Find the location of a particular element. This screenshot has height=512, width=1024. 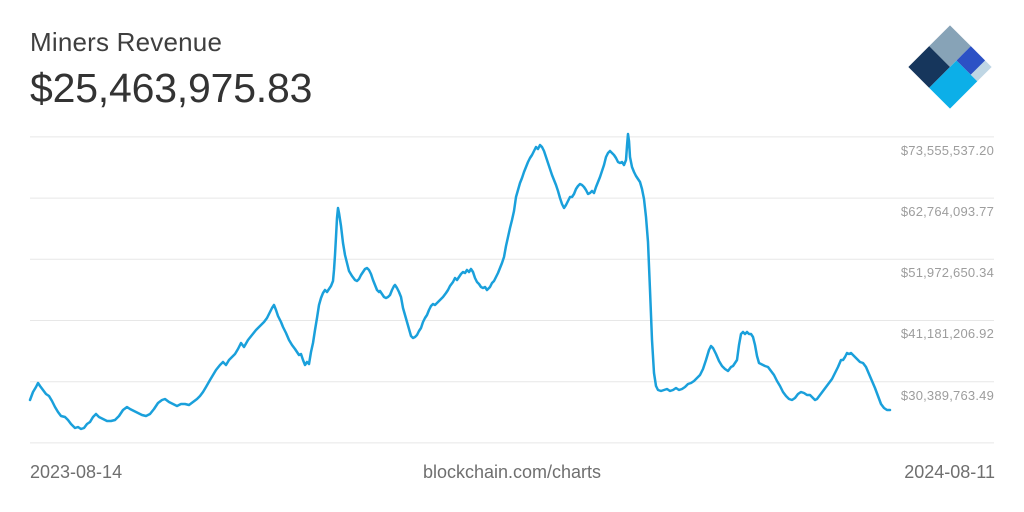

blockchain-logo-icon is located at coordinates (950, 67).